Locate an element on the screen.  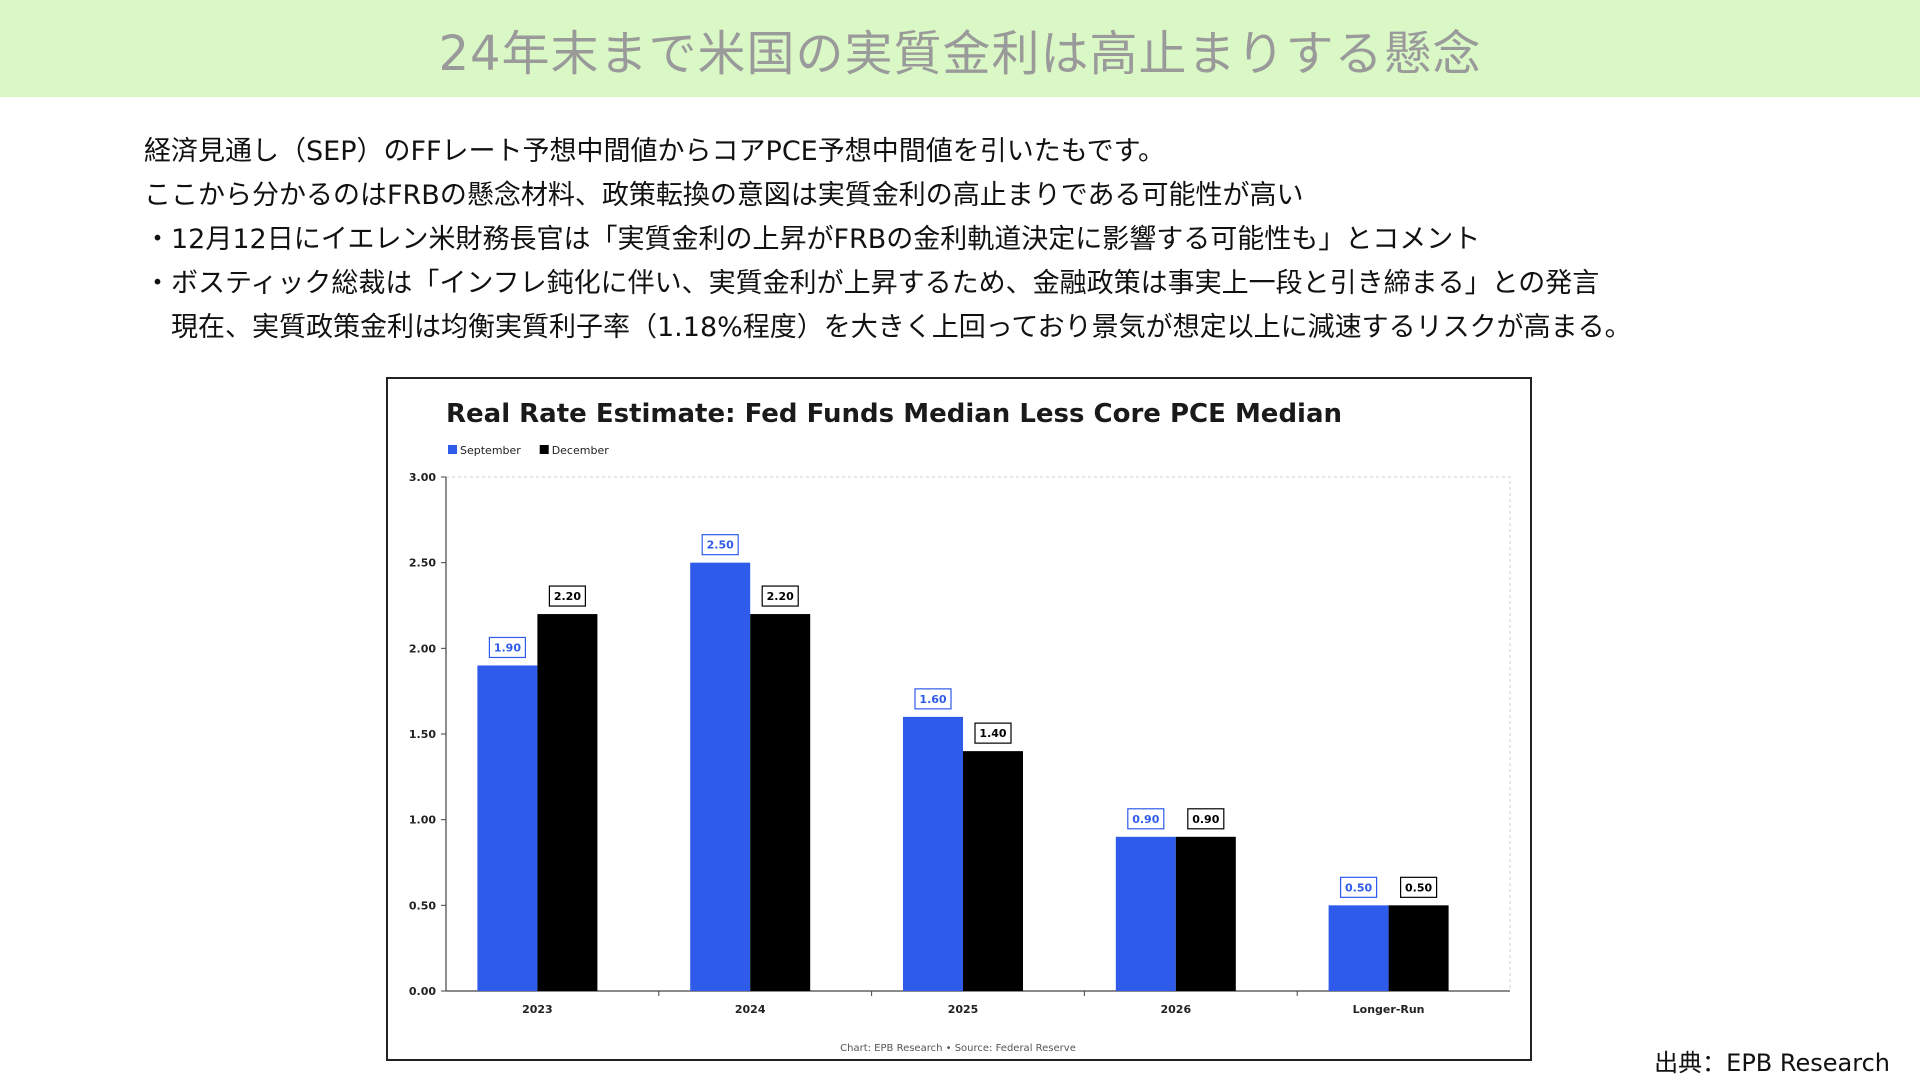
x-tick-label: Longer-Run is located at coordinates (1389, 1009).